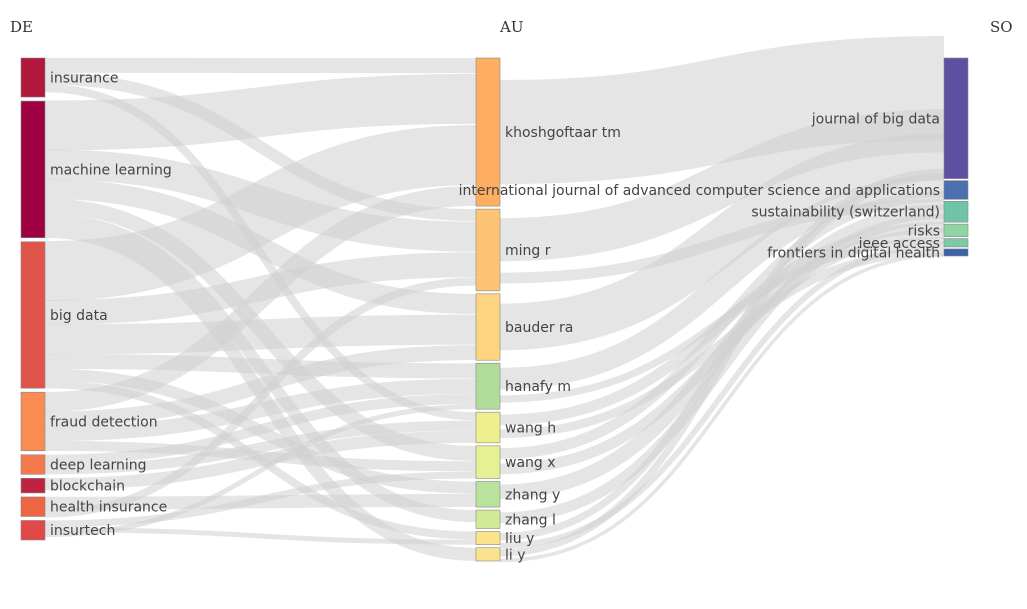 This screenshot has height=609, width=1027. What do you see at coordinates (530, 520) in the screenshot?
I see `node-label: zhang l` at bounding box center [530, 520].